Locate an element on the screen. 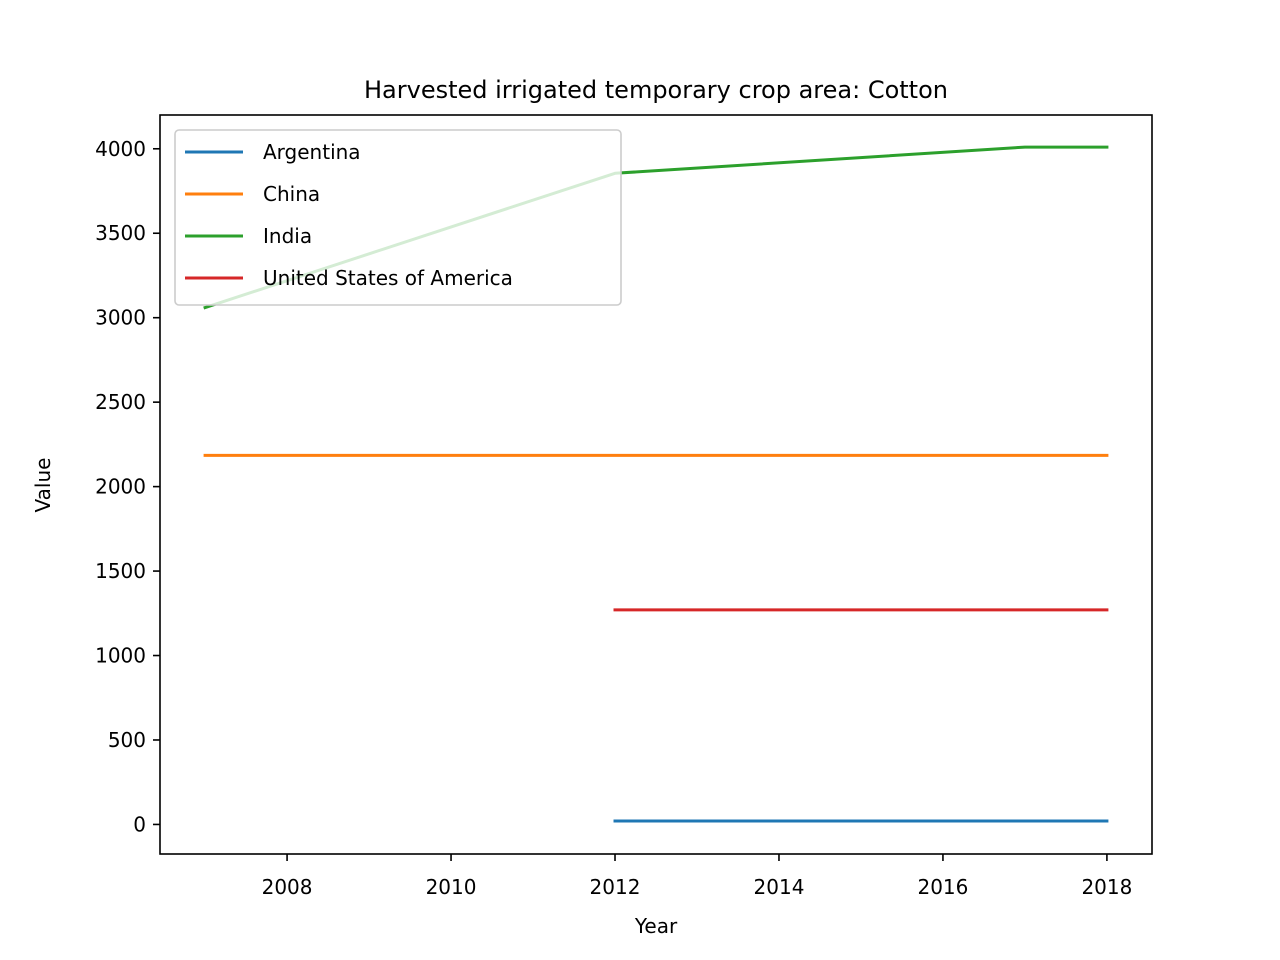 The height and width of the screenshot is (960, 1280). y-tick-label: 1500 is located at coordinates (120, 571).